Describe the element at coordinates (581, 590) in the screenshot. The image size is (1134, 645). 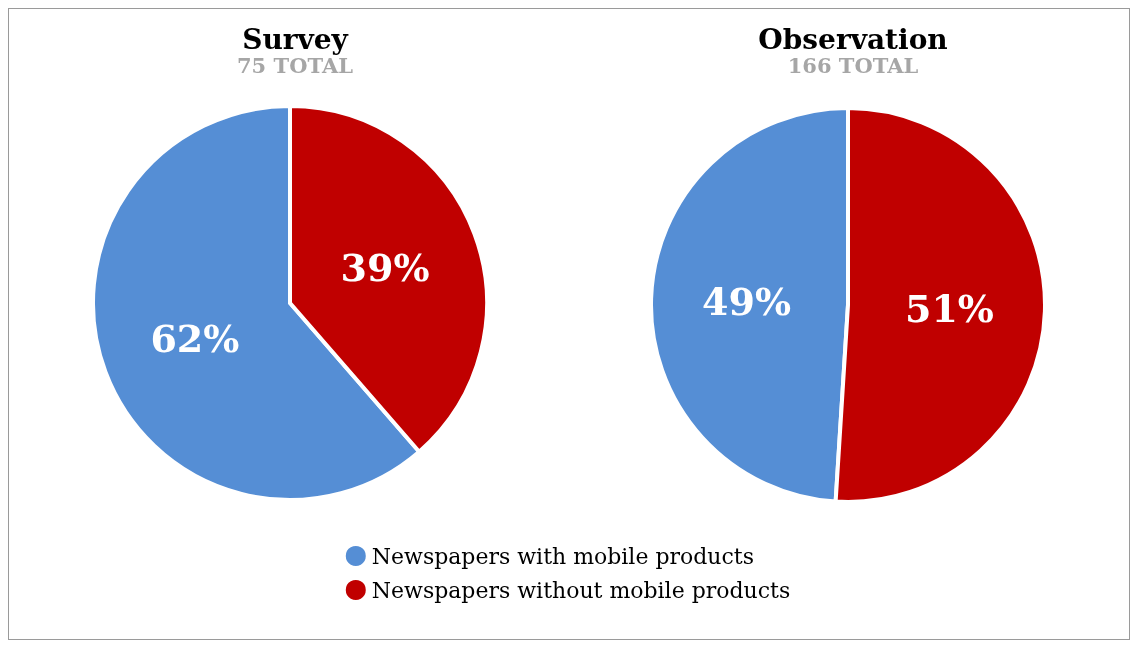
I see `legend-label: Newspapers without mobile products` at that location.